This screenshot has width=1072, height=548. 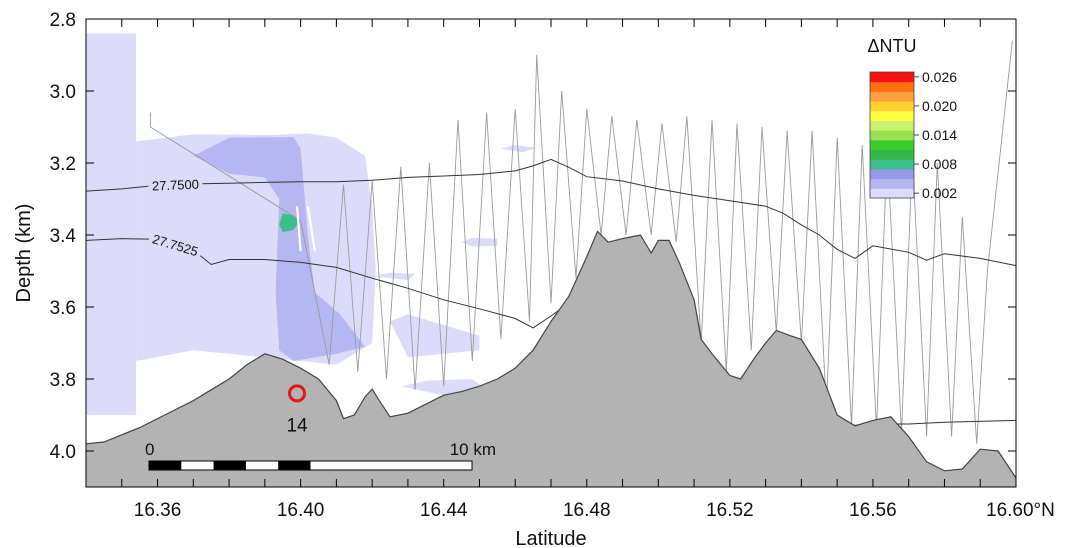 I want to click on colorbar-tick-label: 0.026, so click(x=939, y=77).